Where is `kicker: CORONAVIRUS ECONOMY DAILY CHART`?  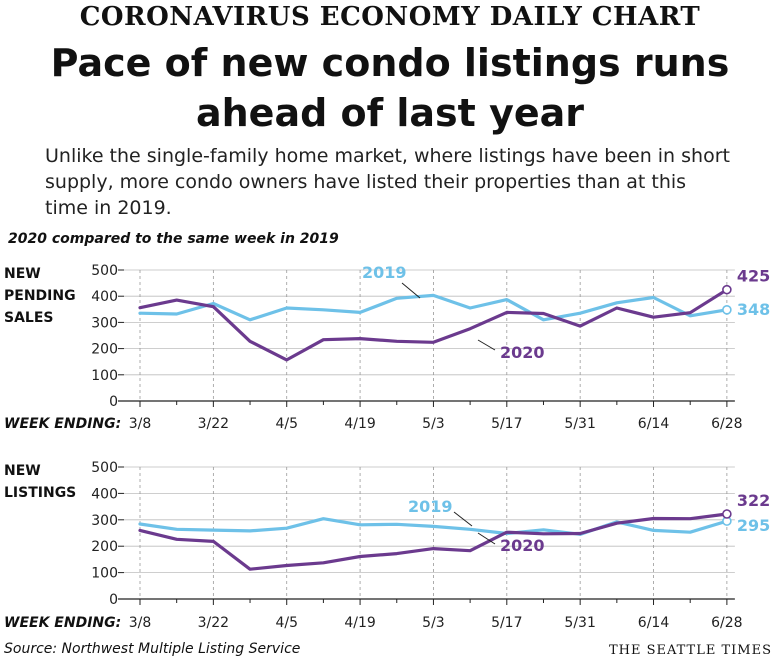
kicker: CORONAVIRUS ECONOMY DAILY CHART is located at coordinates (390, 17).